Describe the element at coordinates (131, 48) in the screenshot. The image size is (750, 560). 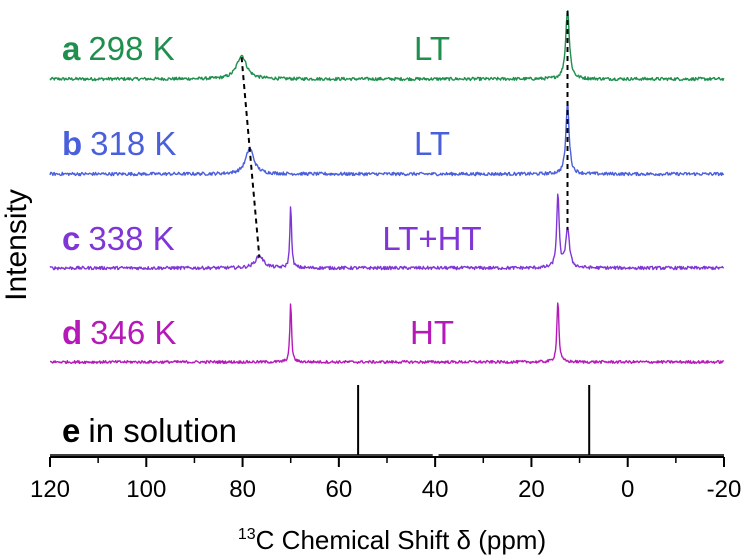
I see `trace-a-condition: 298 K` at that location.